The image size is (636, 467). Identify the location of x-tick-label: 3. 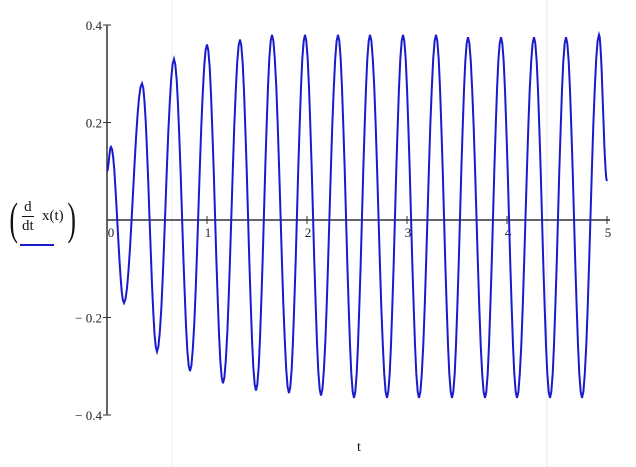
(408, 232).